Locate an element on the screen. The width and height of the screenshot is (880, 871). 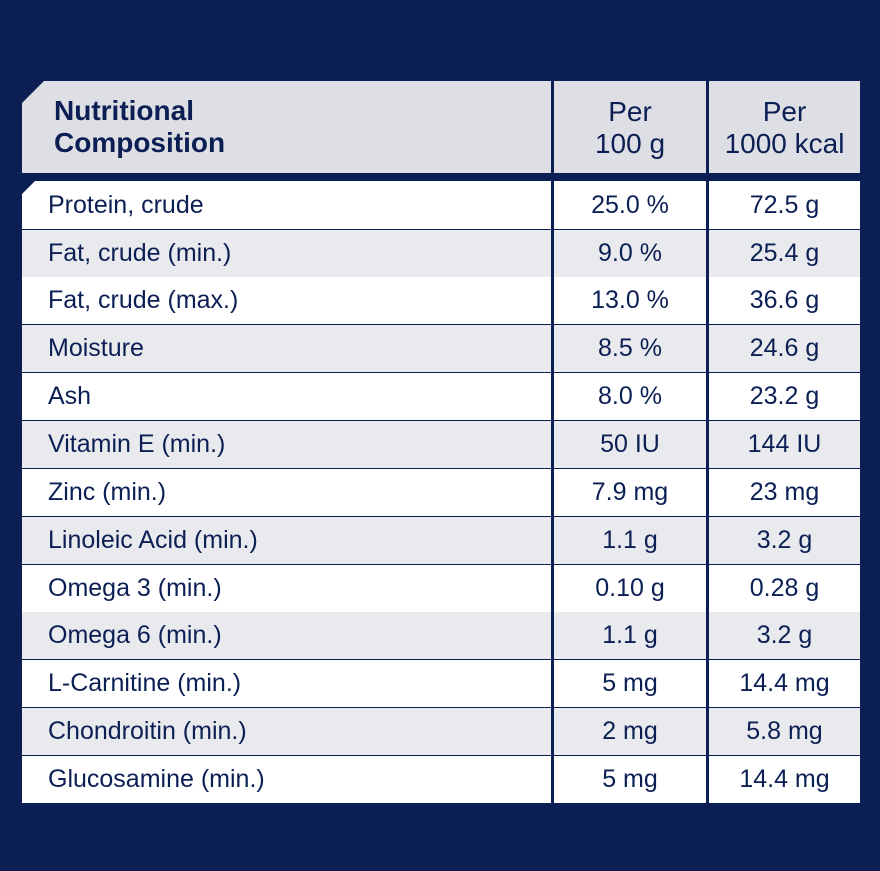
table-row: Chondroitin (min.) 2 mg 5.8 mg is located at coordinates (441, 731).